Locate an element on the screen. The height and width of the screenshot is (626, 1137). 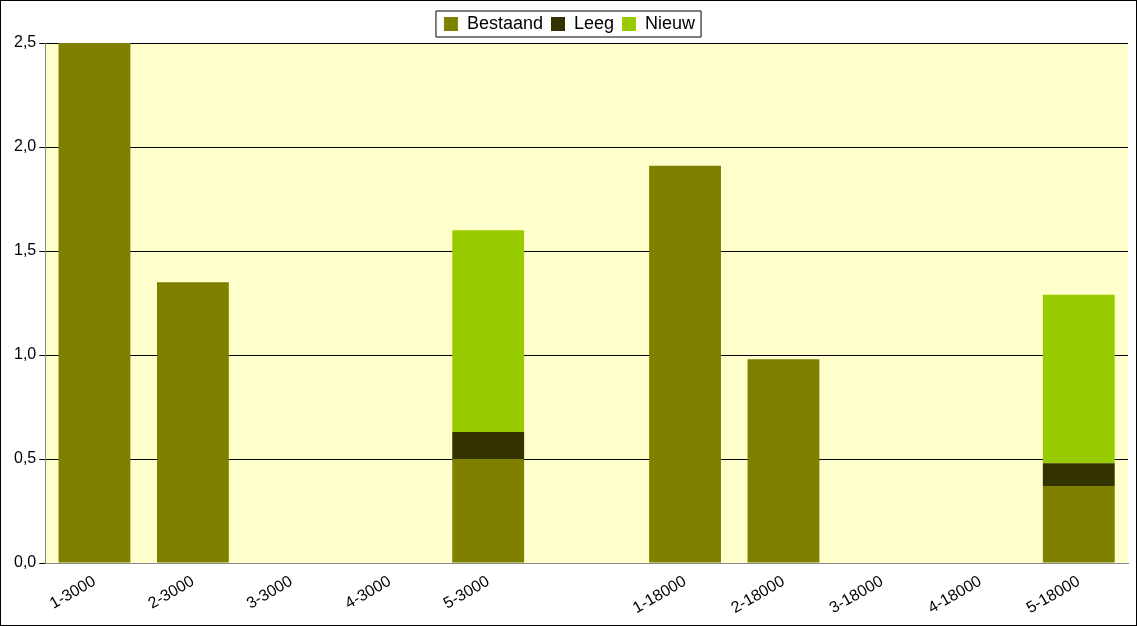
y-tick-label: 1,5 is located at coordinates (25, 250).